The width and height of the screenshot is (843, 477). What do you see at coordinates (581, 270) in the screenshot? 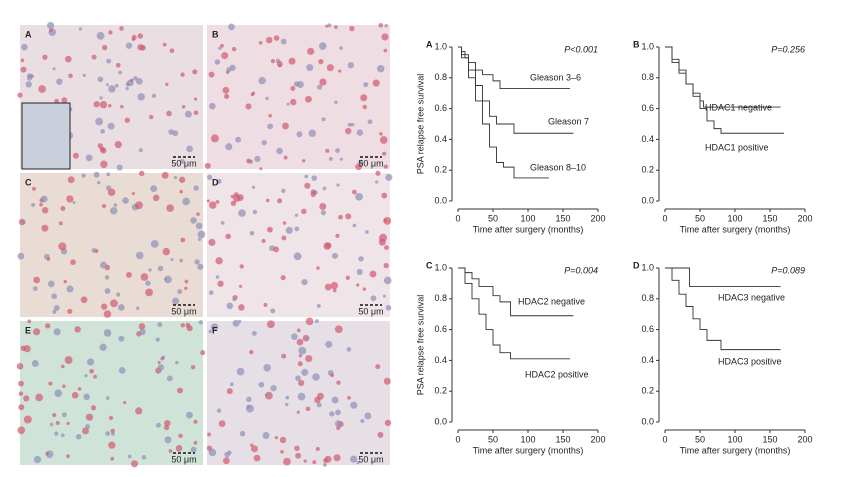
I see `p-value: P=0.004` at bounding box center [581, 270].